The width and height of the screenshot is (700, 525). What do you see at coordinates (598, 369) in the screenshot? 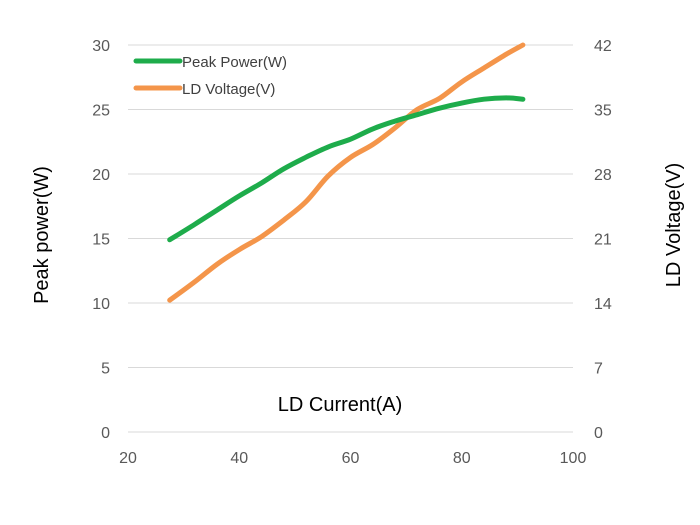
I see `y-tick-label-right: 7` at bounding box center [598, 369].